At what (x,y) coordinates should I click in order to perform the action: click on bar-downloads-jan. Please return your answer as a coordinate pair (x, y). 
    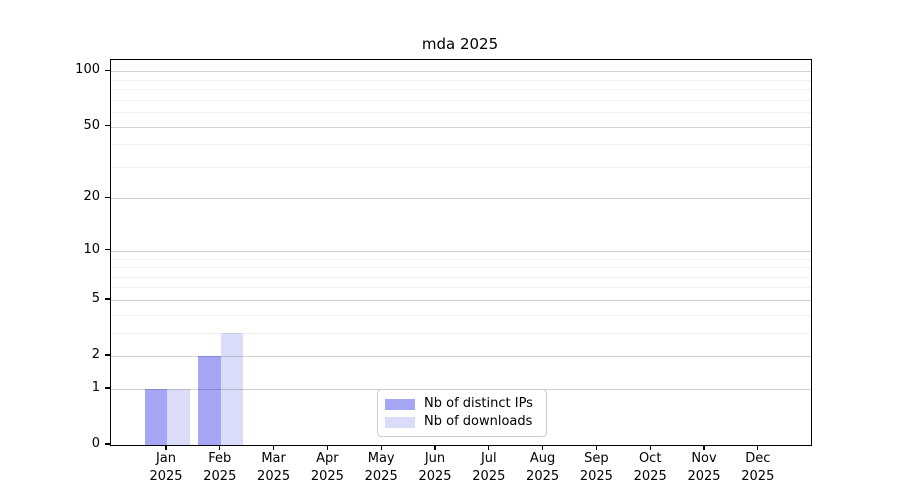
    Looking at the image, I should click on (178, 416).